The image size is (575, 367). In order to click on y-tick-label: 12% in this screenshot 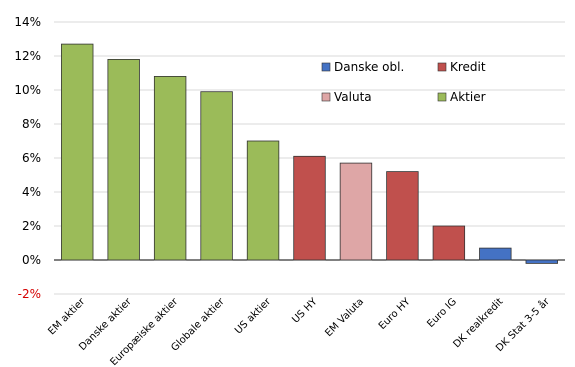, I will do `click(27, 56)`.